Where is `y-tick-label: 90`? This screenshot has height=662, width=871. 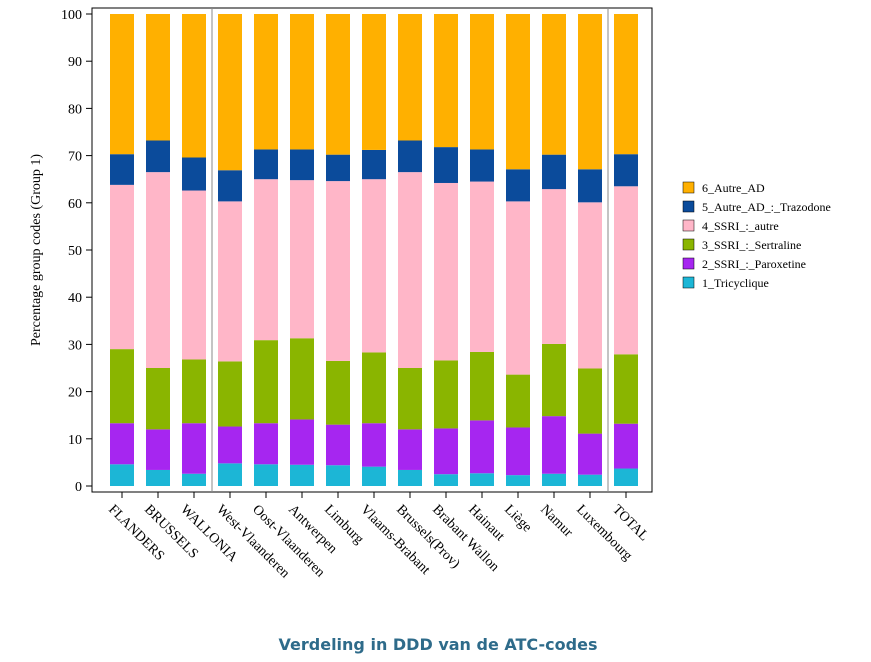
y-tick-label: 90 is located at coordinates (75, 62).